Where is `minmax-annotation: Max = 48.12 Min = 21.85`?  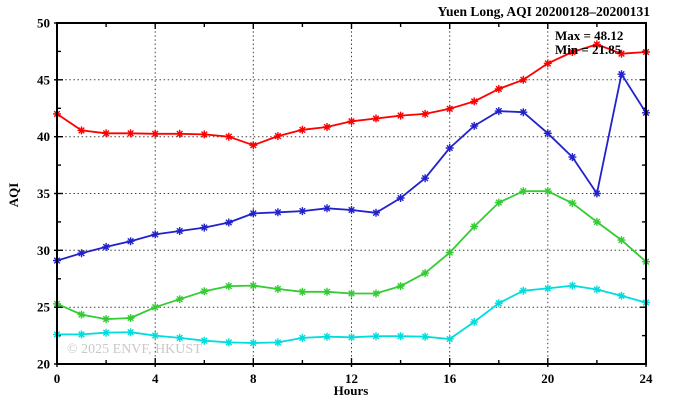
minmax-annotation: Max = 48.12 Min = 21.85 is located at coordinates (589, 43).